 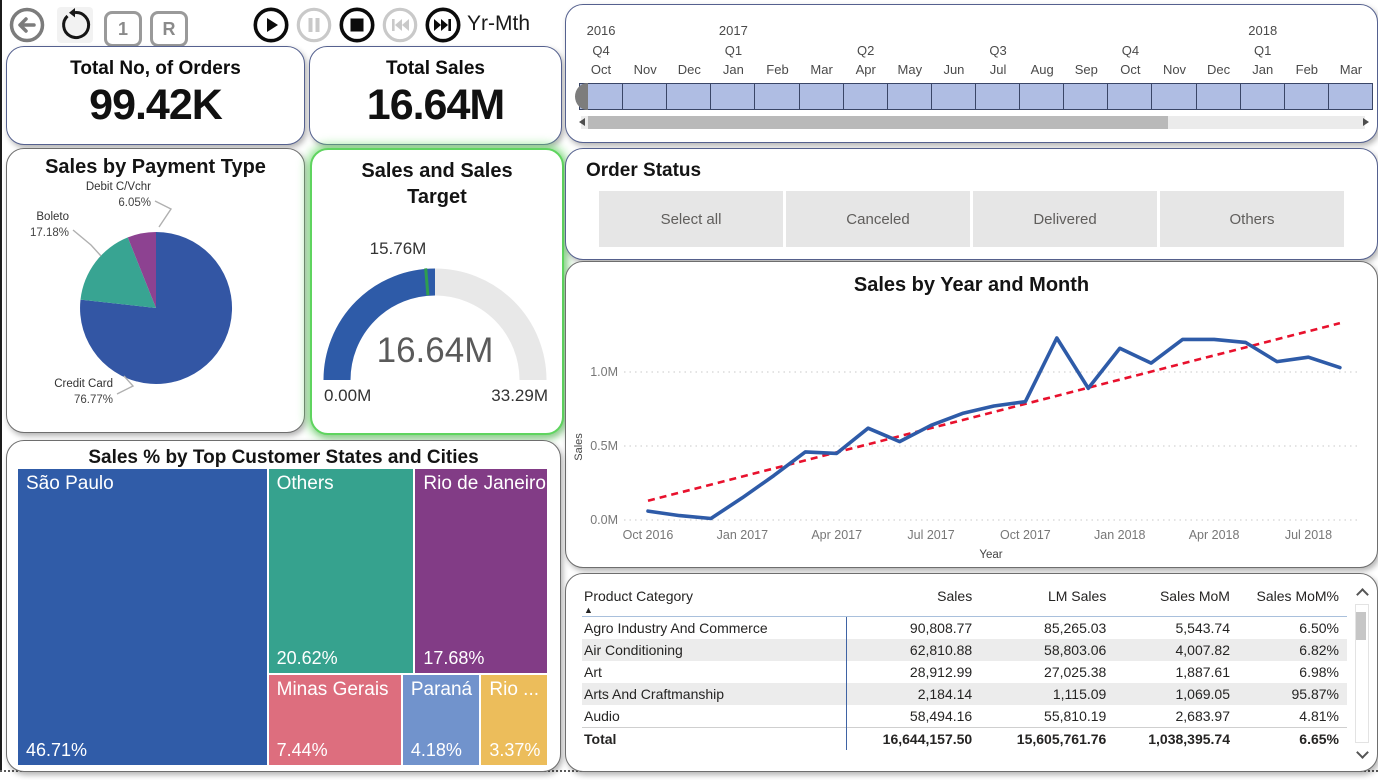 I want to click on scroll-left-icon, so click(x=582, y=122).